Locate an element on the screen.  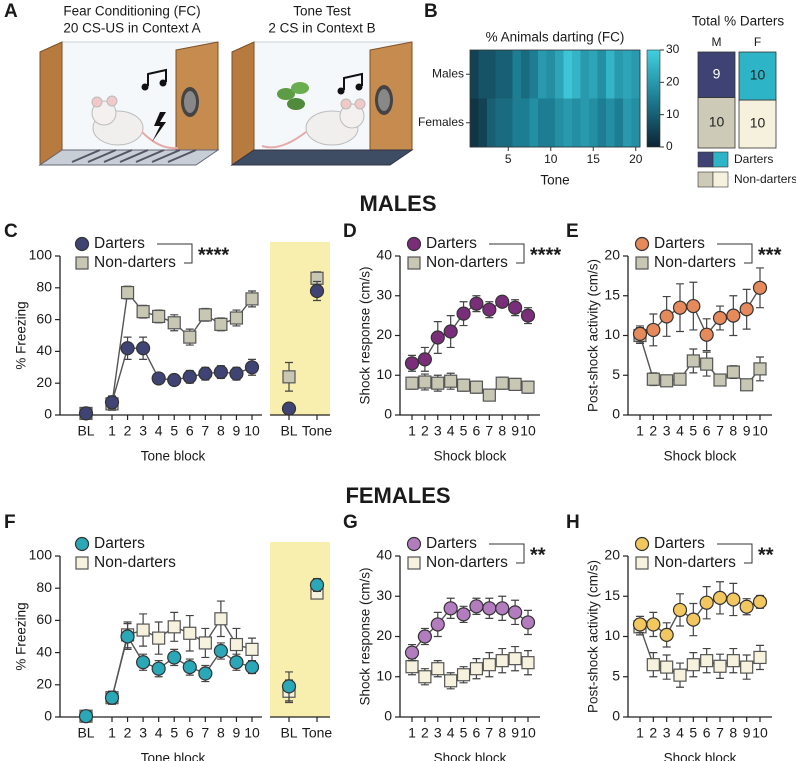
illustration-subtitle: 20 CS-US in Context A is located at coordinates (131, 28).